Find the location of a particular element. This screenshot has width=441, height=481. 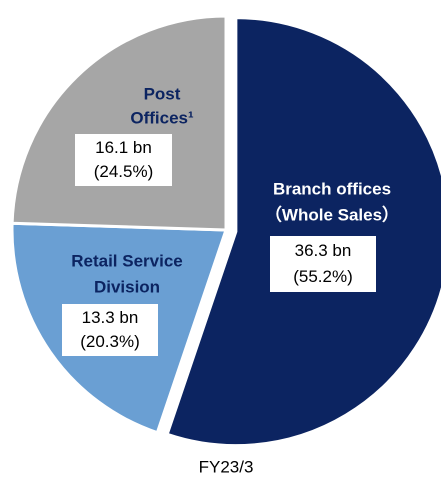

value-label: (24.5%) is located at coordinates (124, 171).